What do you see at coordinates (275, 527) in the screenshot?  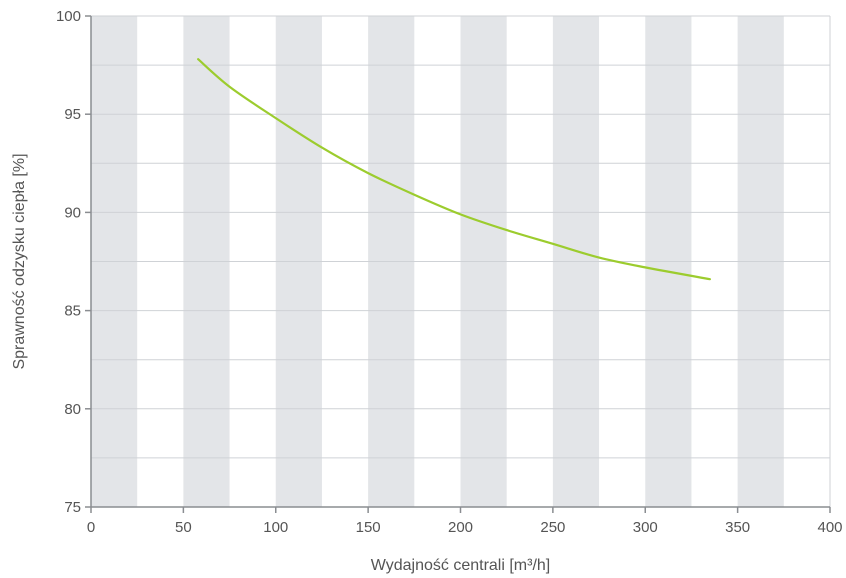 I see `x-tick-label: 100` at bounding box center [275, 527].